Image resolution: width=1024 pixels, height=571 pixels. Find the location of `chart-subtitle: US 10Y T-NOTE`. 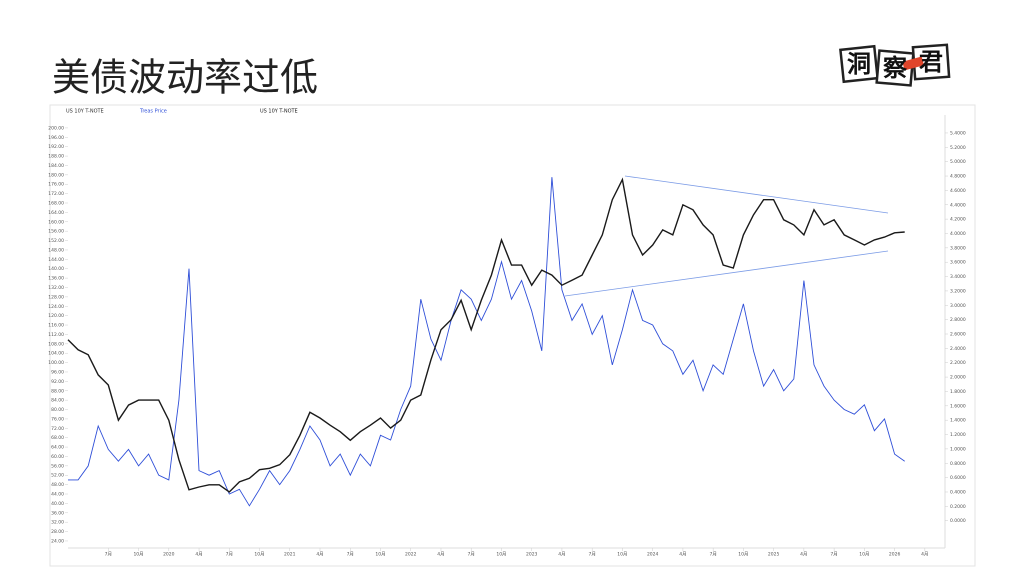

chart-subtitle: US 10Y T-NOTE is located at coordinates (85, 112).